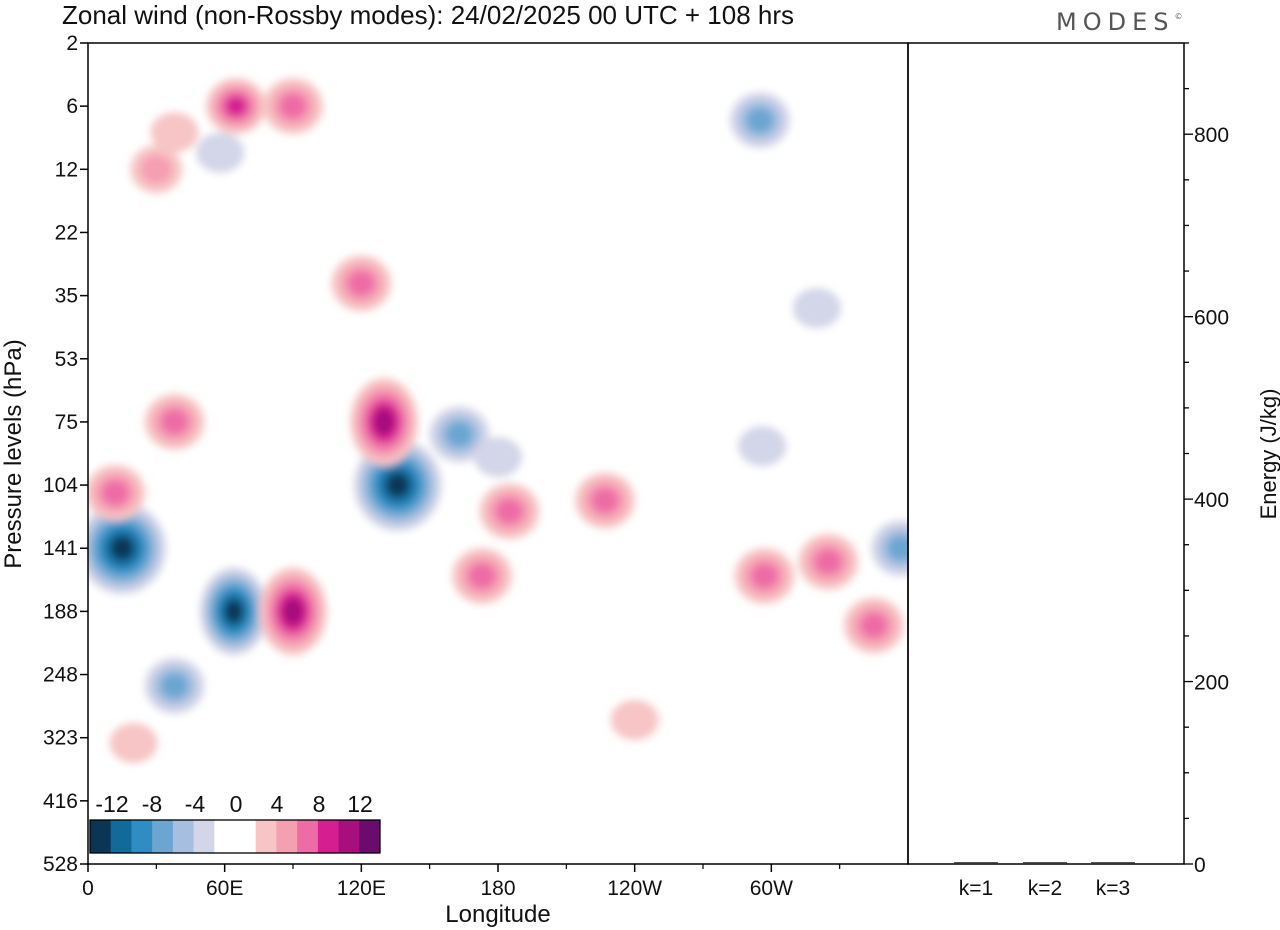 This screenshot has width=1280, height=930. Describe the element at coordinates (60, 738) in the screenshot. I see `y-tick-label: 323` at that location.